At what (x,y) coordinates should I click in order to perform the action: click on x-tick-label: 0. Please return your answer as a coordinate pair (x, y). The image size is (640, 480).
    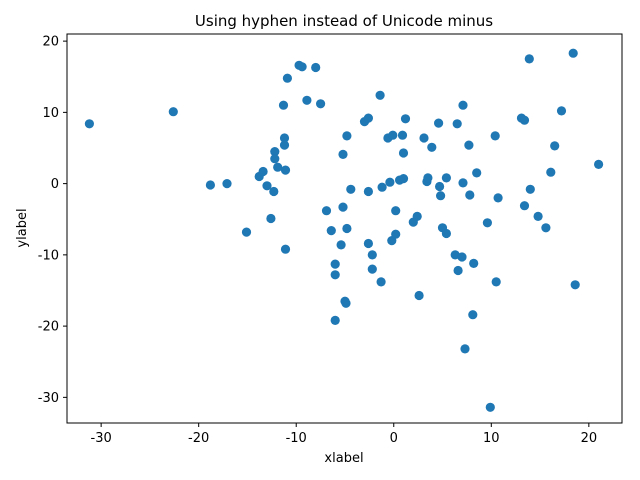
    Looking at the image, I should click on (394, 438).